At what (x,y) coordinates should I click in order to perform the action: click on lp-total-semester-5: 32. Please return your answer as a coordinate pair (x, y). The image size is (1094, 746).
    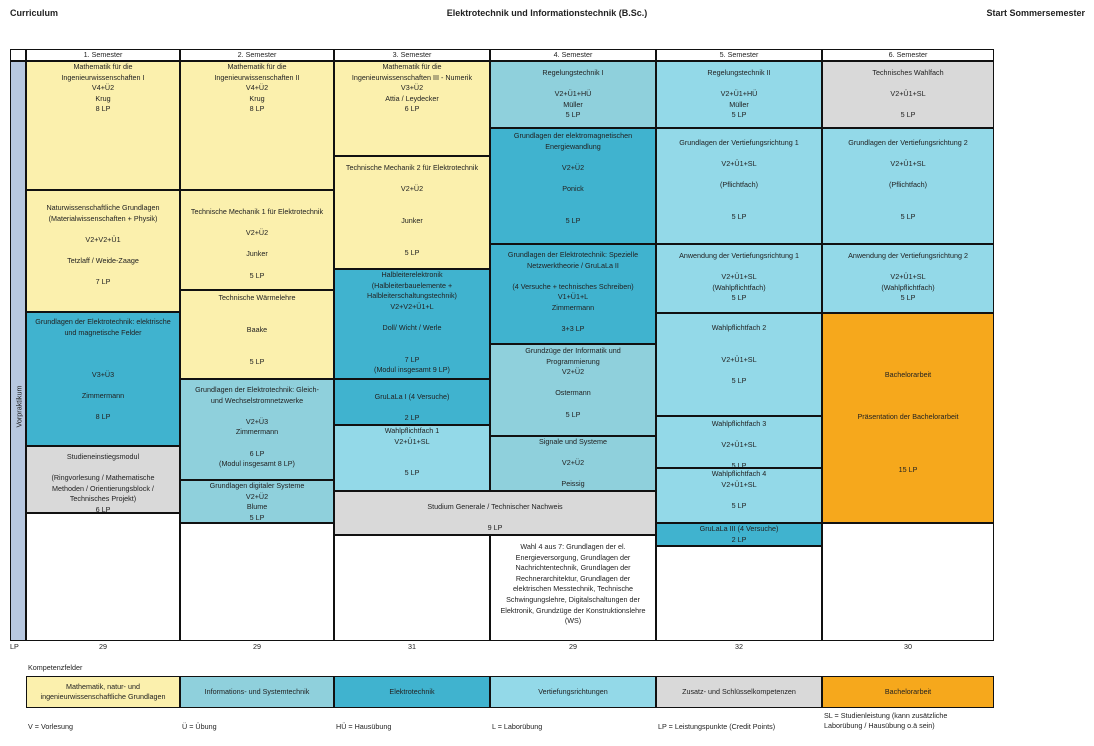
    Looking at the image, I should click on (739, 646).